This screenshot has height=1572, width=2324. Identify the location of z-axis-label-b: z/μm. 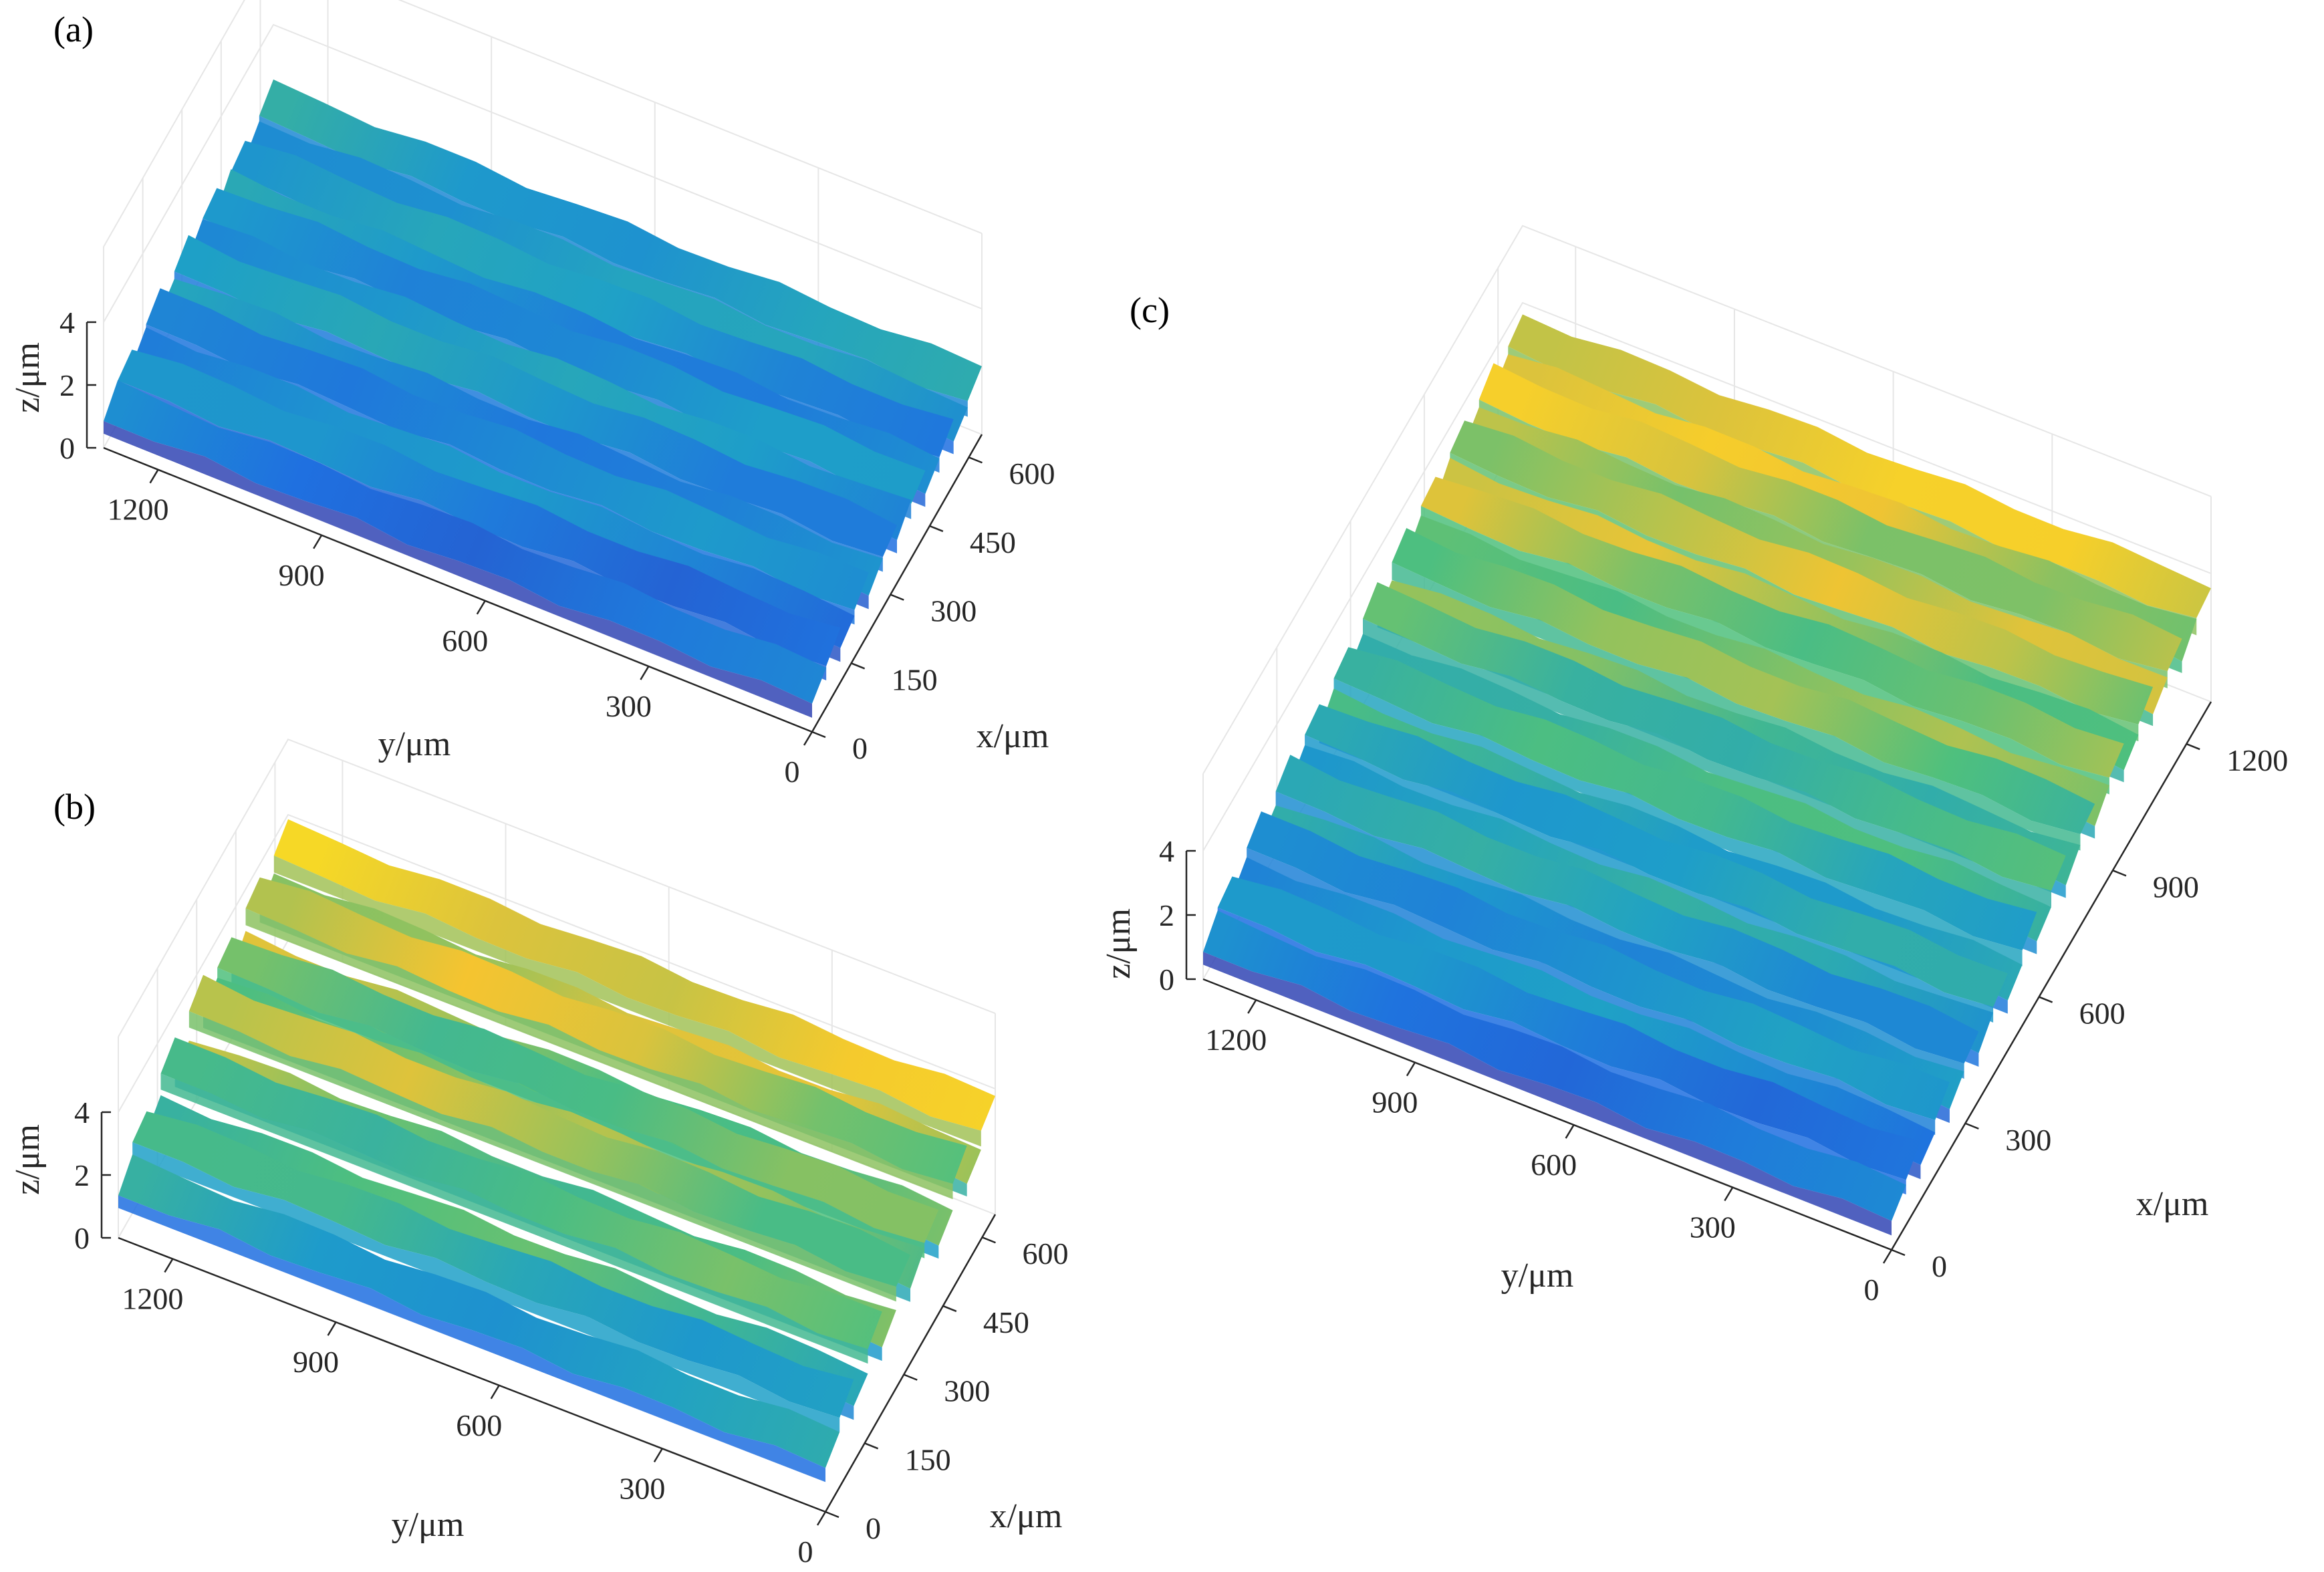
(28, 1159).